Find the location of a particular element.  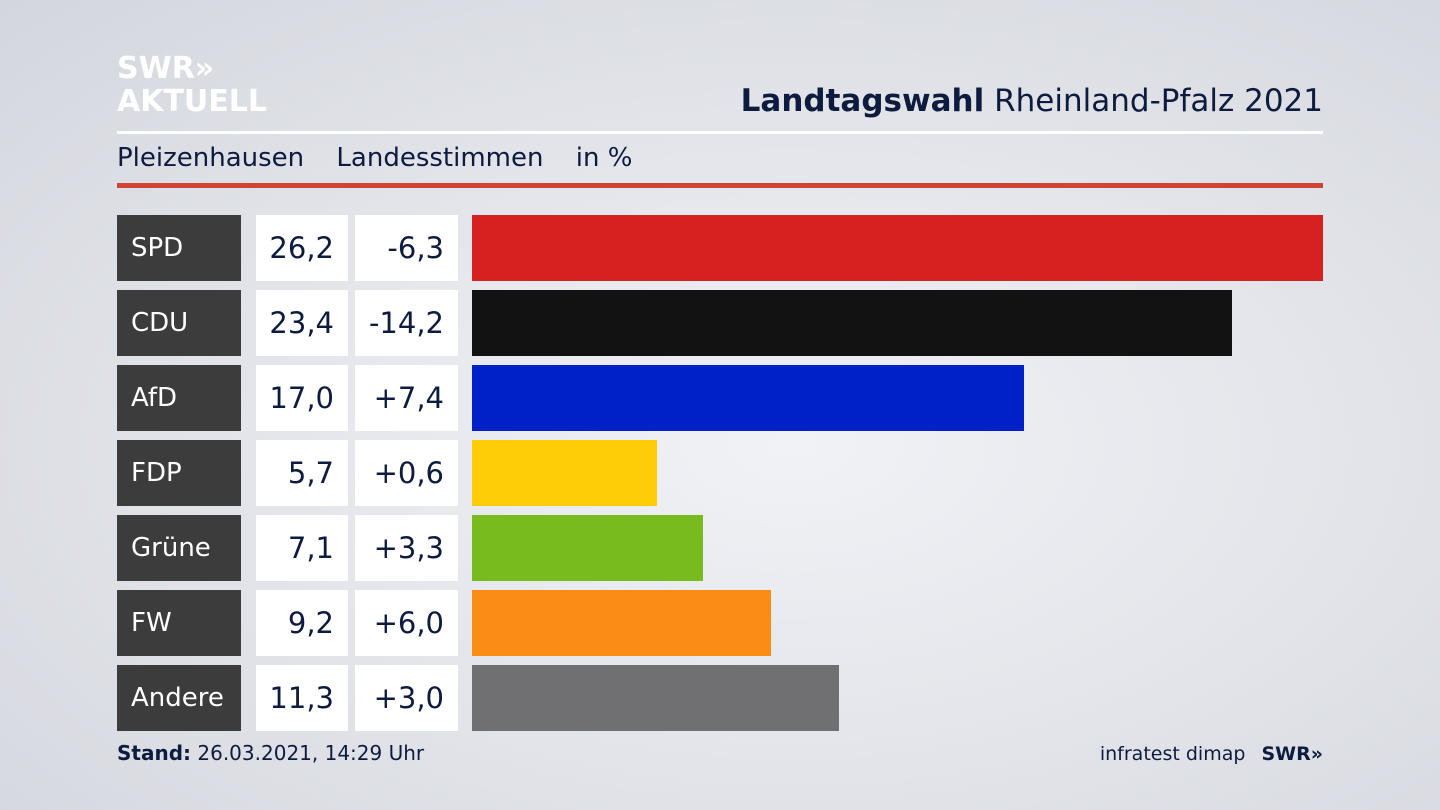

vote-share-label: 9,2 is located at coordinates (302, 623).